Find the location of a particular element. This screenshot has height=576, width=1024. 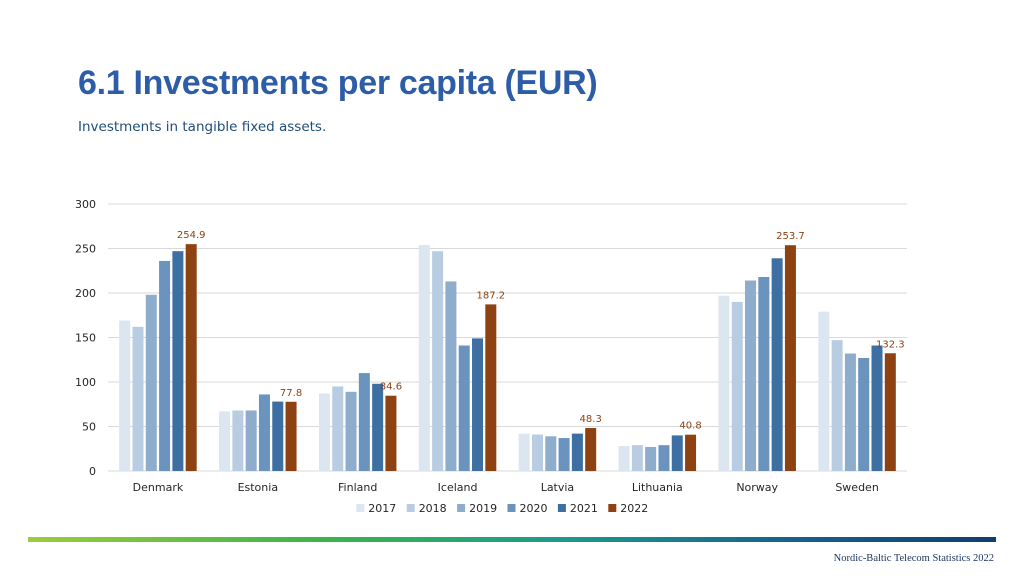

data-label: 132.3 is located at coordinates (890, 344).